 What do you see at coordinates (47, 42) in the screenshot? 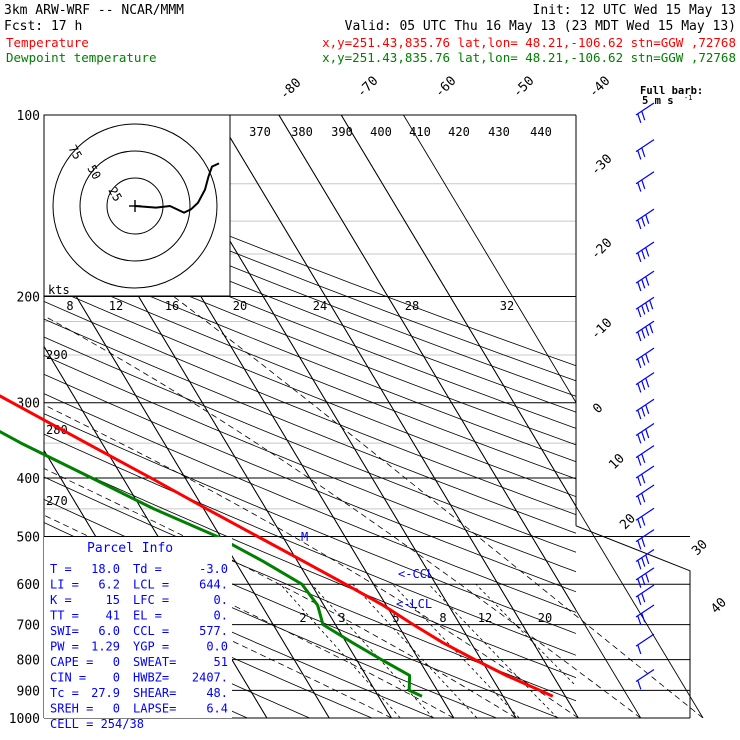
I see `temperature-legend: Temperature` at bounding box center [47, 42].